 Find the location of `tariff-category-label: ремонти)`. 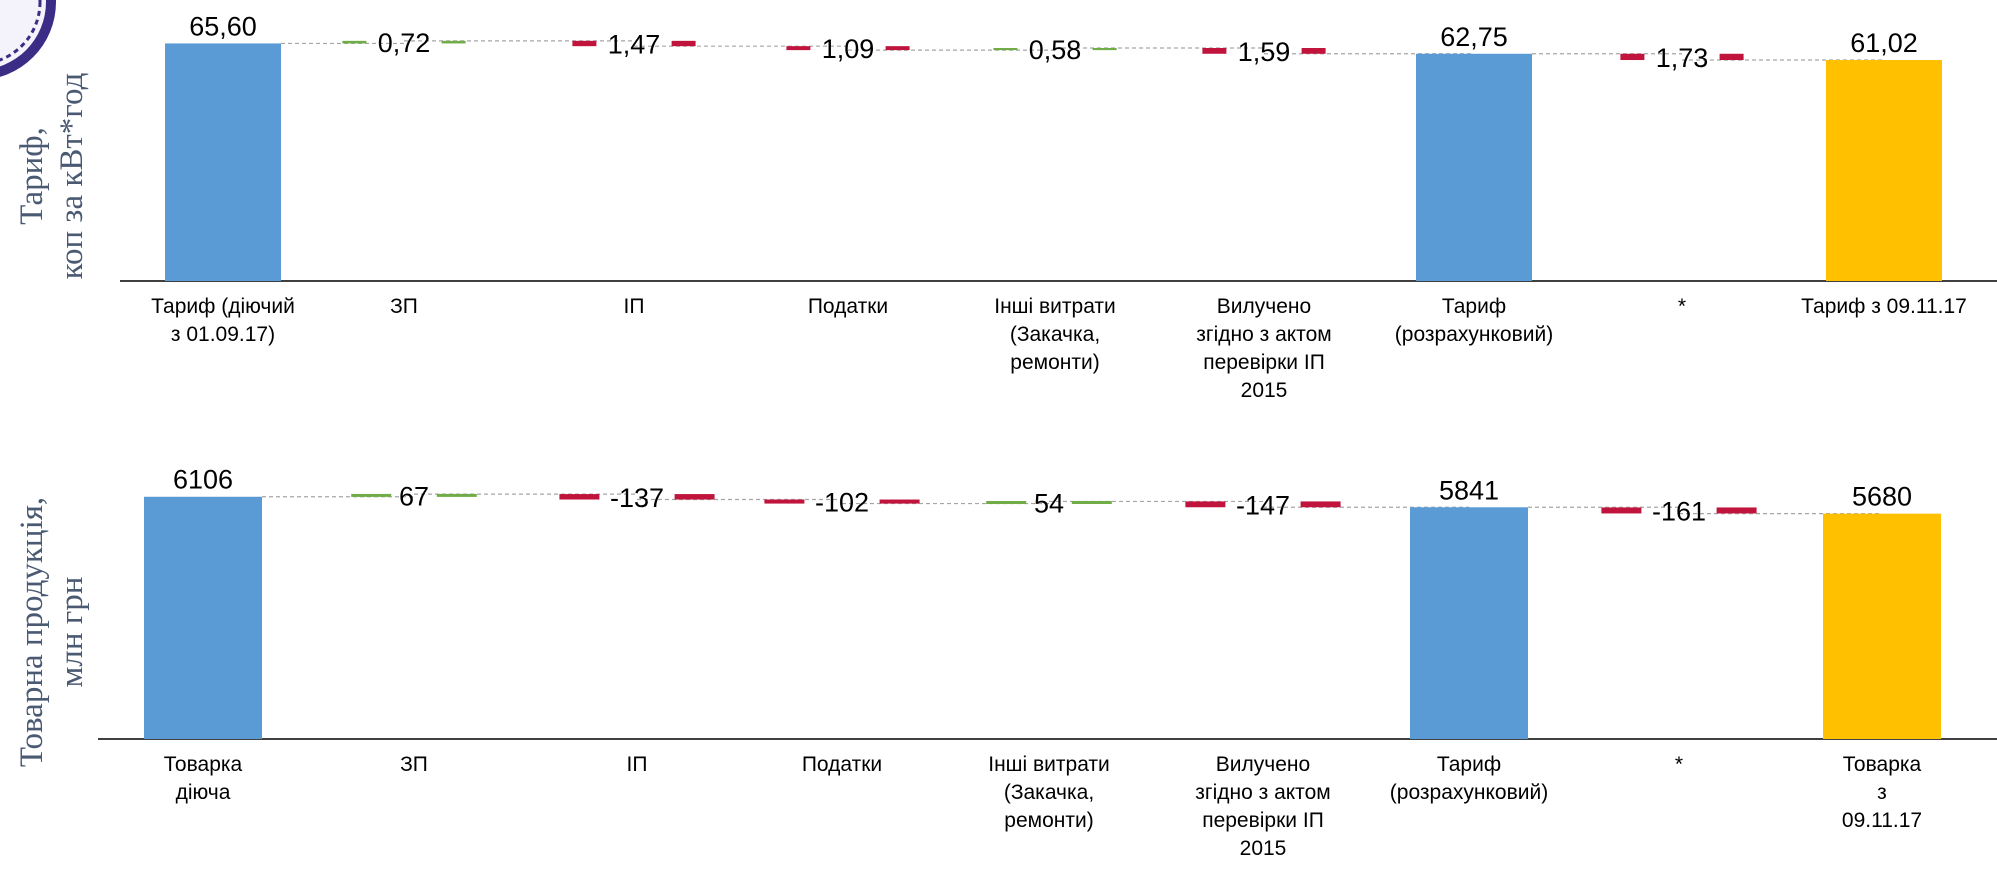

tariff-category-label: ремонти) is located at coordinates (1054, 362).